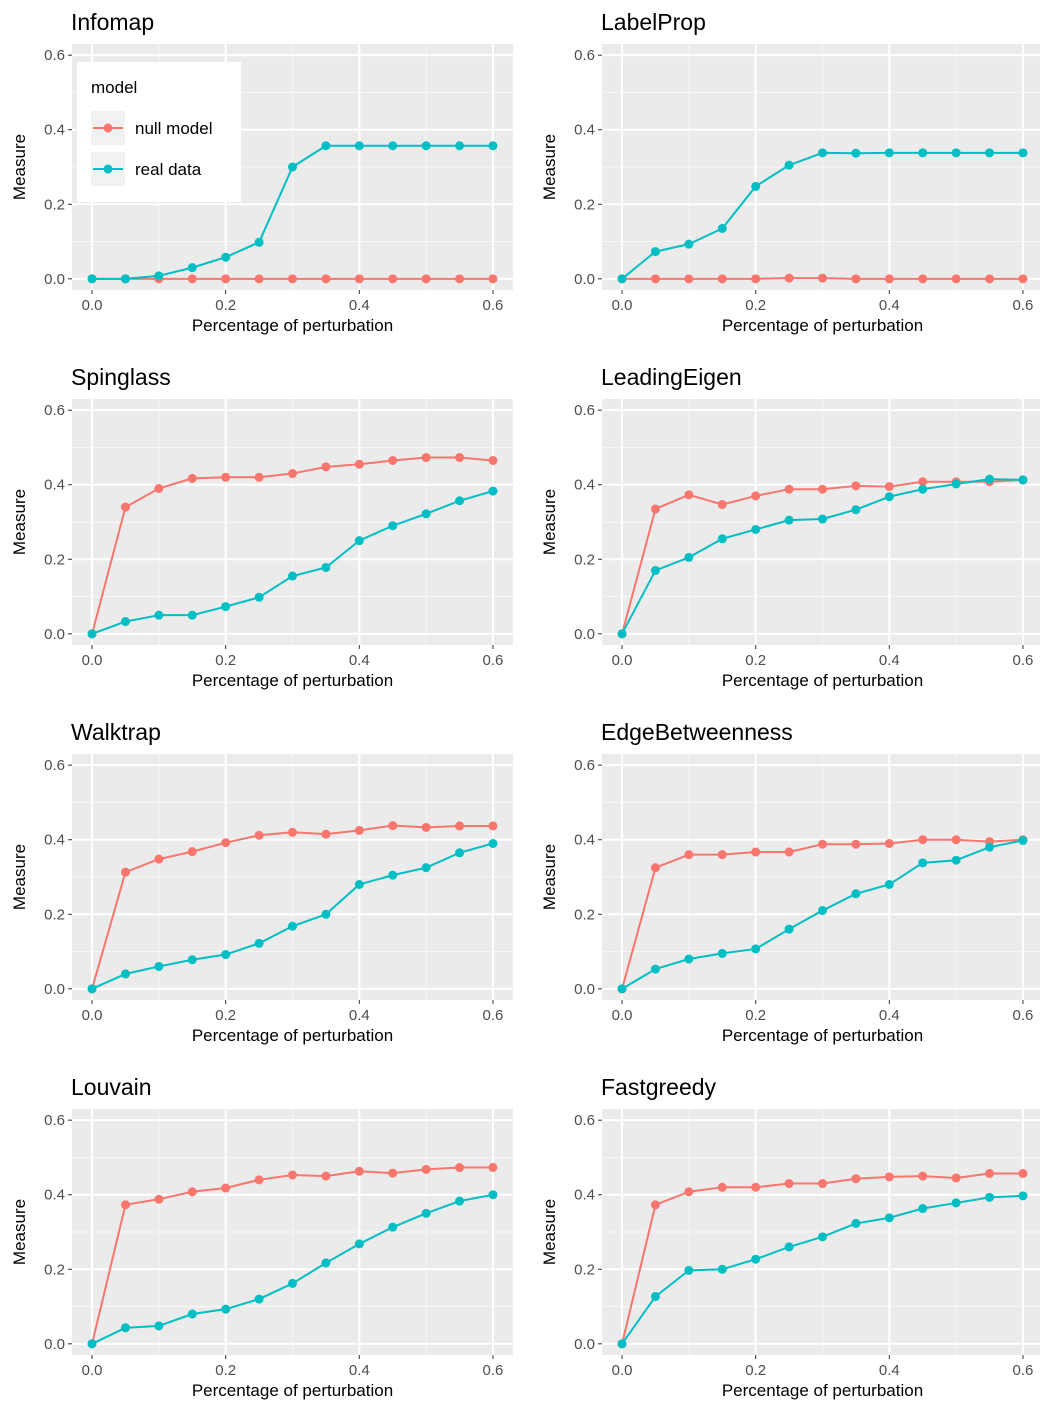  What do you see at coordinates (116, 732) in the screenshot?
I see `panel-title: Walktrap` at bounding box center [116, 732].